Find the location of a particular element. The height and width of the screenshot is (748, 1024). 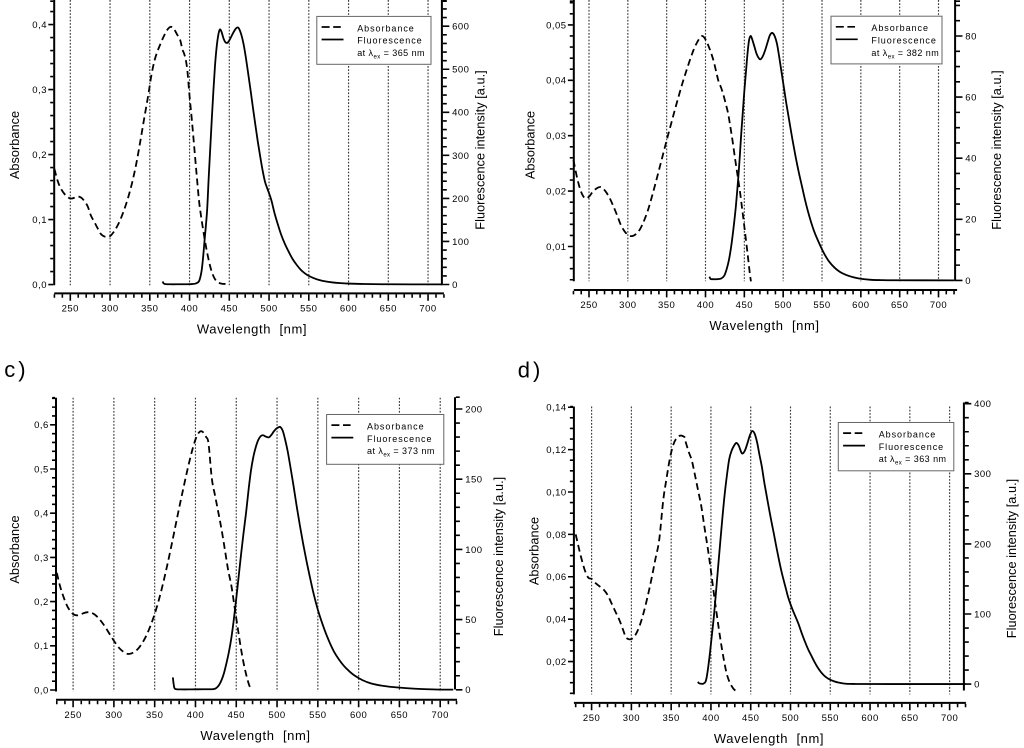

svg-text: 0,12 is located at coordinates (556, 450).